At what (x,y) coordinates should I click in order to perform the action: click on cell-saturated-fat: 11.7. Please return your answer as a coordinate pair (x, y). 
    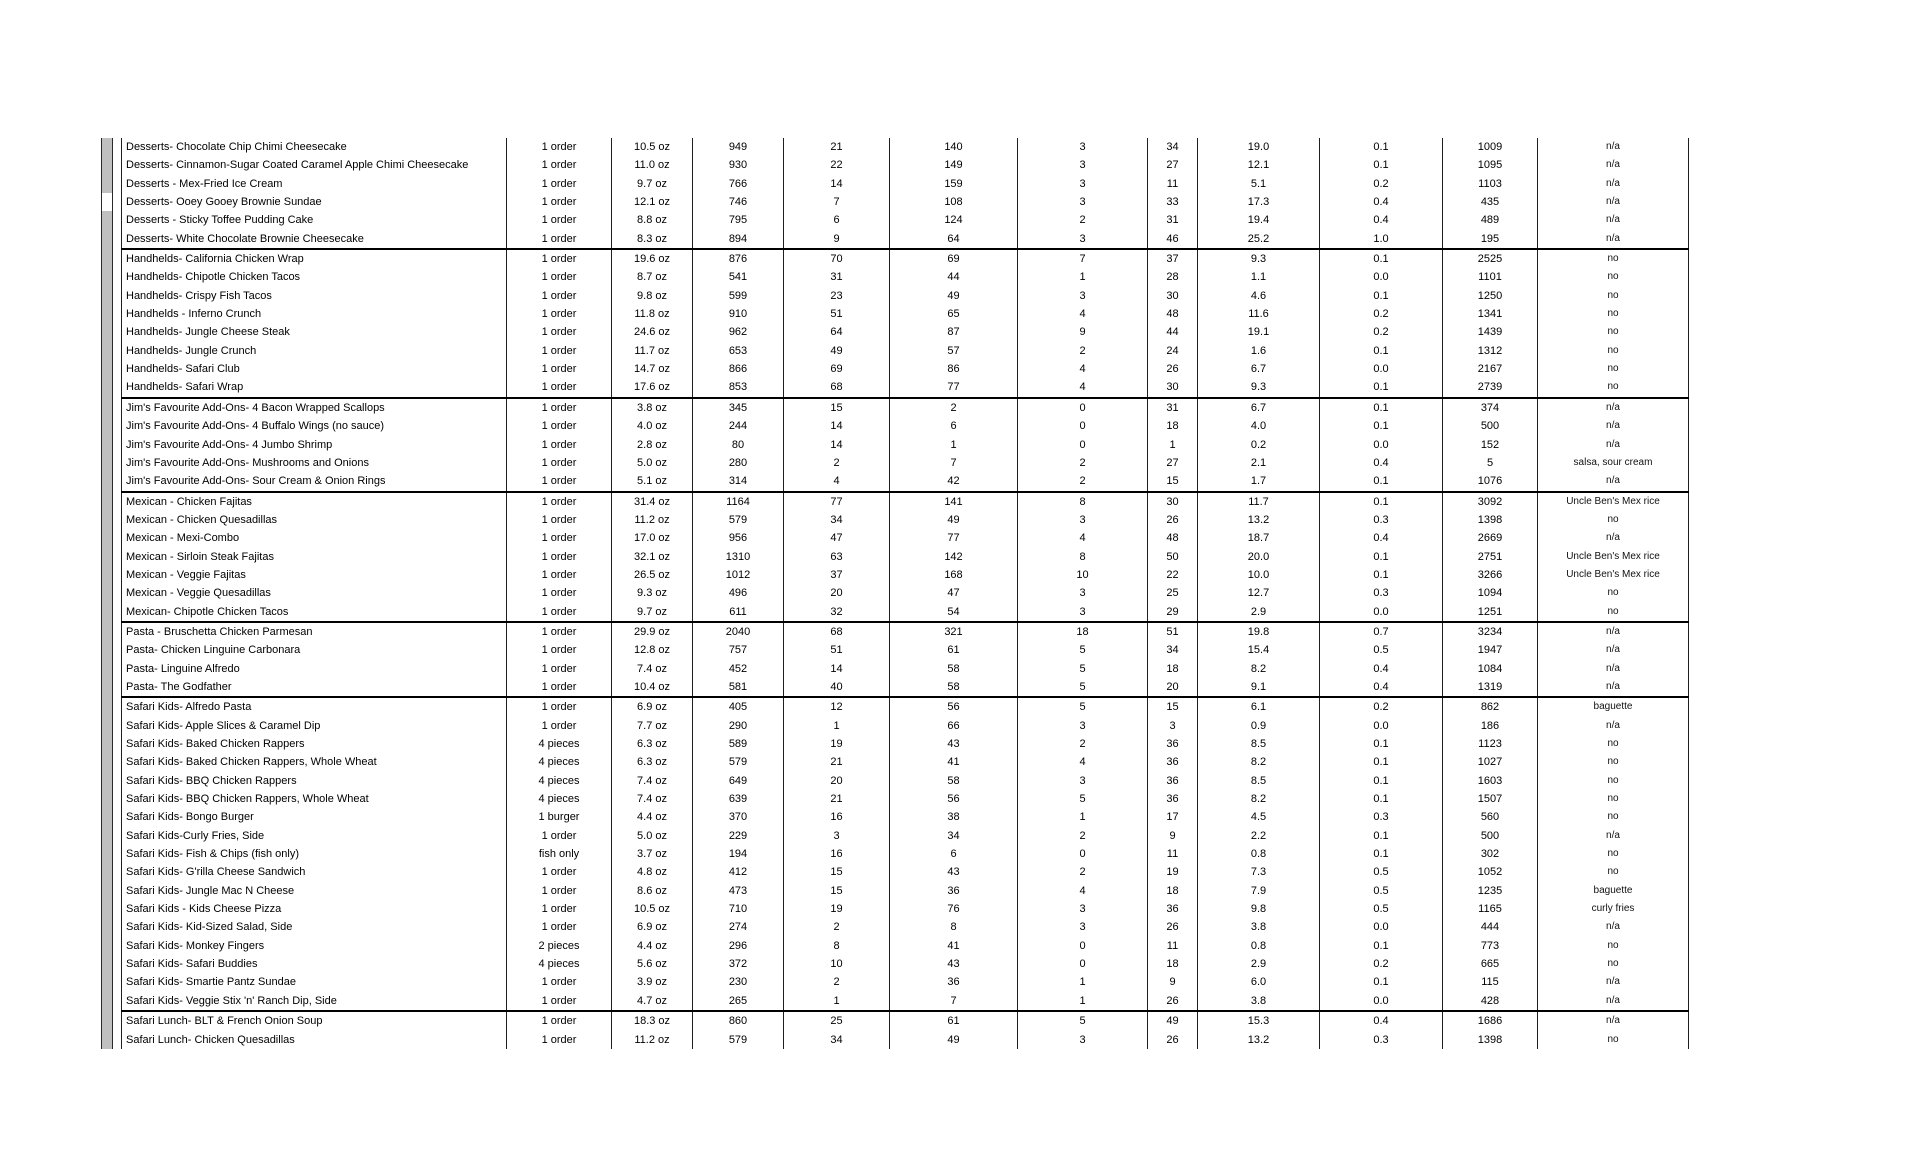
    Looking at the image, I should click on (1259, 501).